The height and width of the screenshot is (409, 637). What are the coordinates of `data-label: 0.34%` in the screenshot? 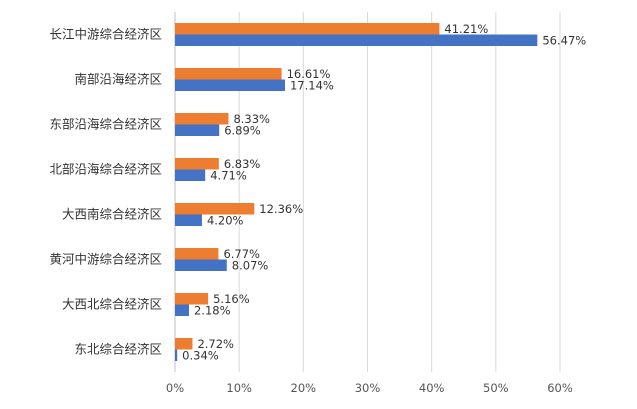 It's located at (200, 356).